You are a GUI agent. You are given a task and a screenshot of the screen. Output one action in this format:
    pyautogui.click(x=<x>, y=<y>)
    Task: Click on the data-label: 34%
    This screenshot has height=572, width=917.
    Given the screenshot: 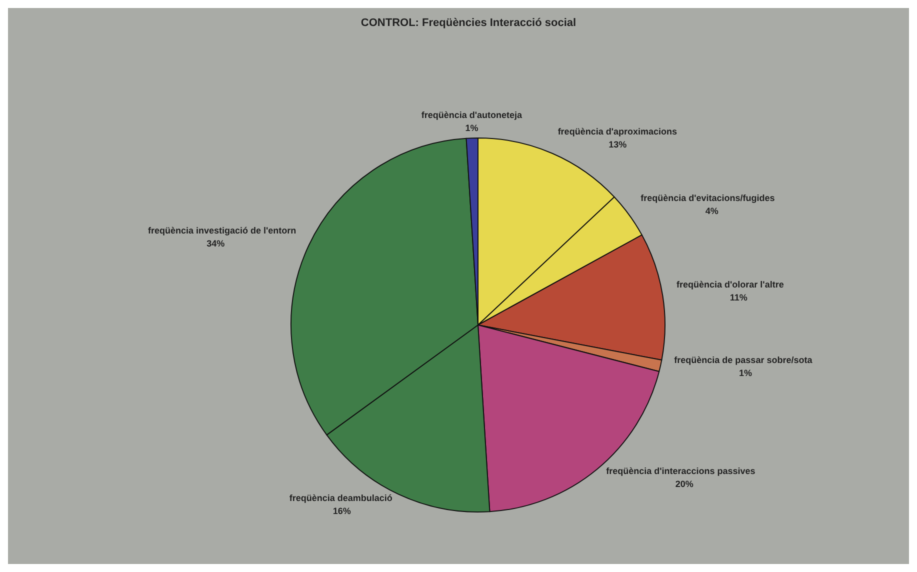 What is the action you would take?
    pyautogui.click(x=215, y=243)
    